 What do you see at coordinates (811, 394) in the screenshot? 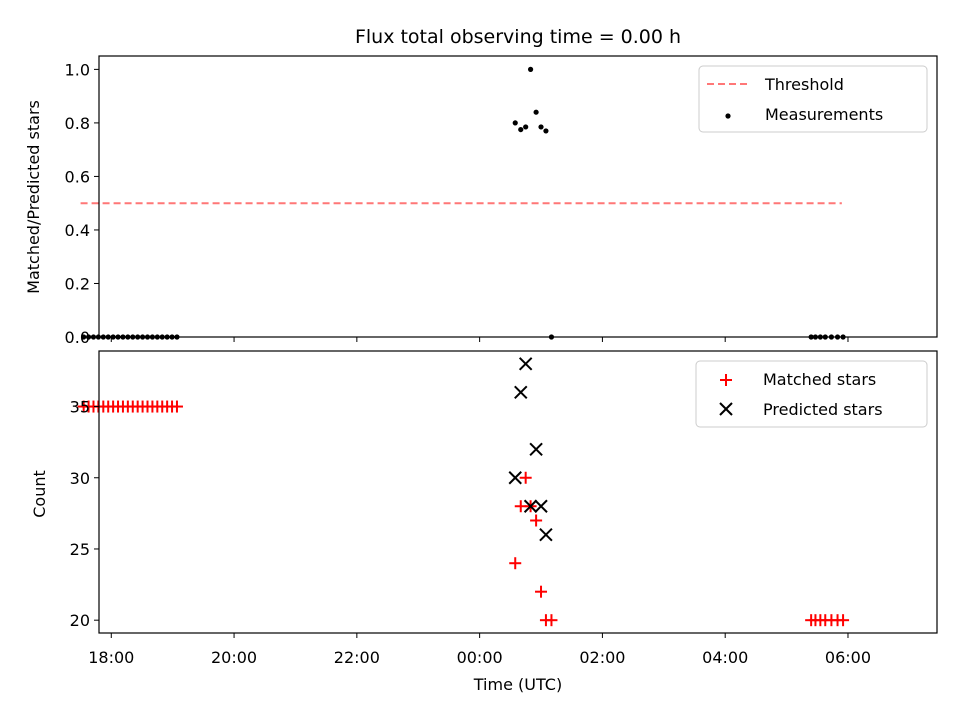
I see `bottom-legend: Matched stars Predicted stars` at bounding box center [811, 394].